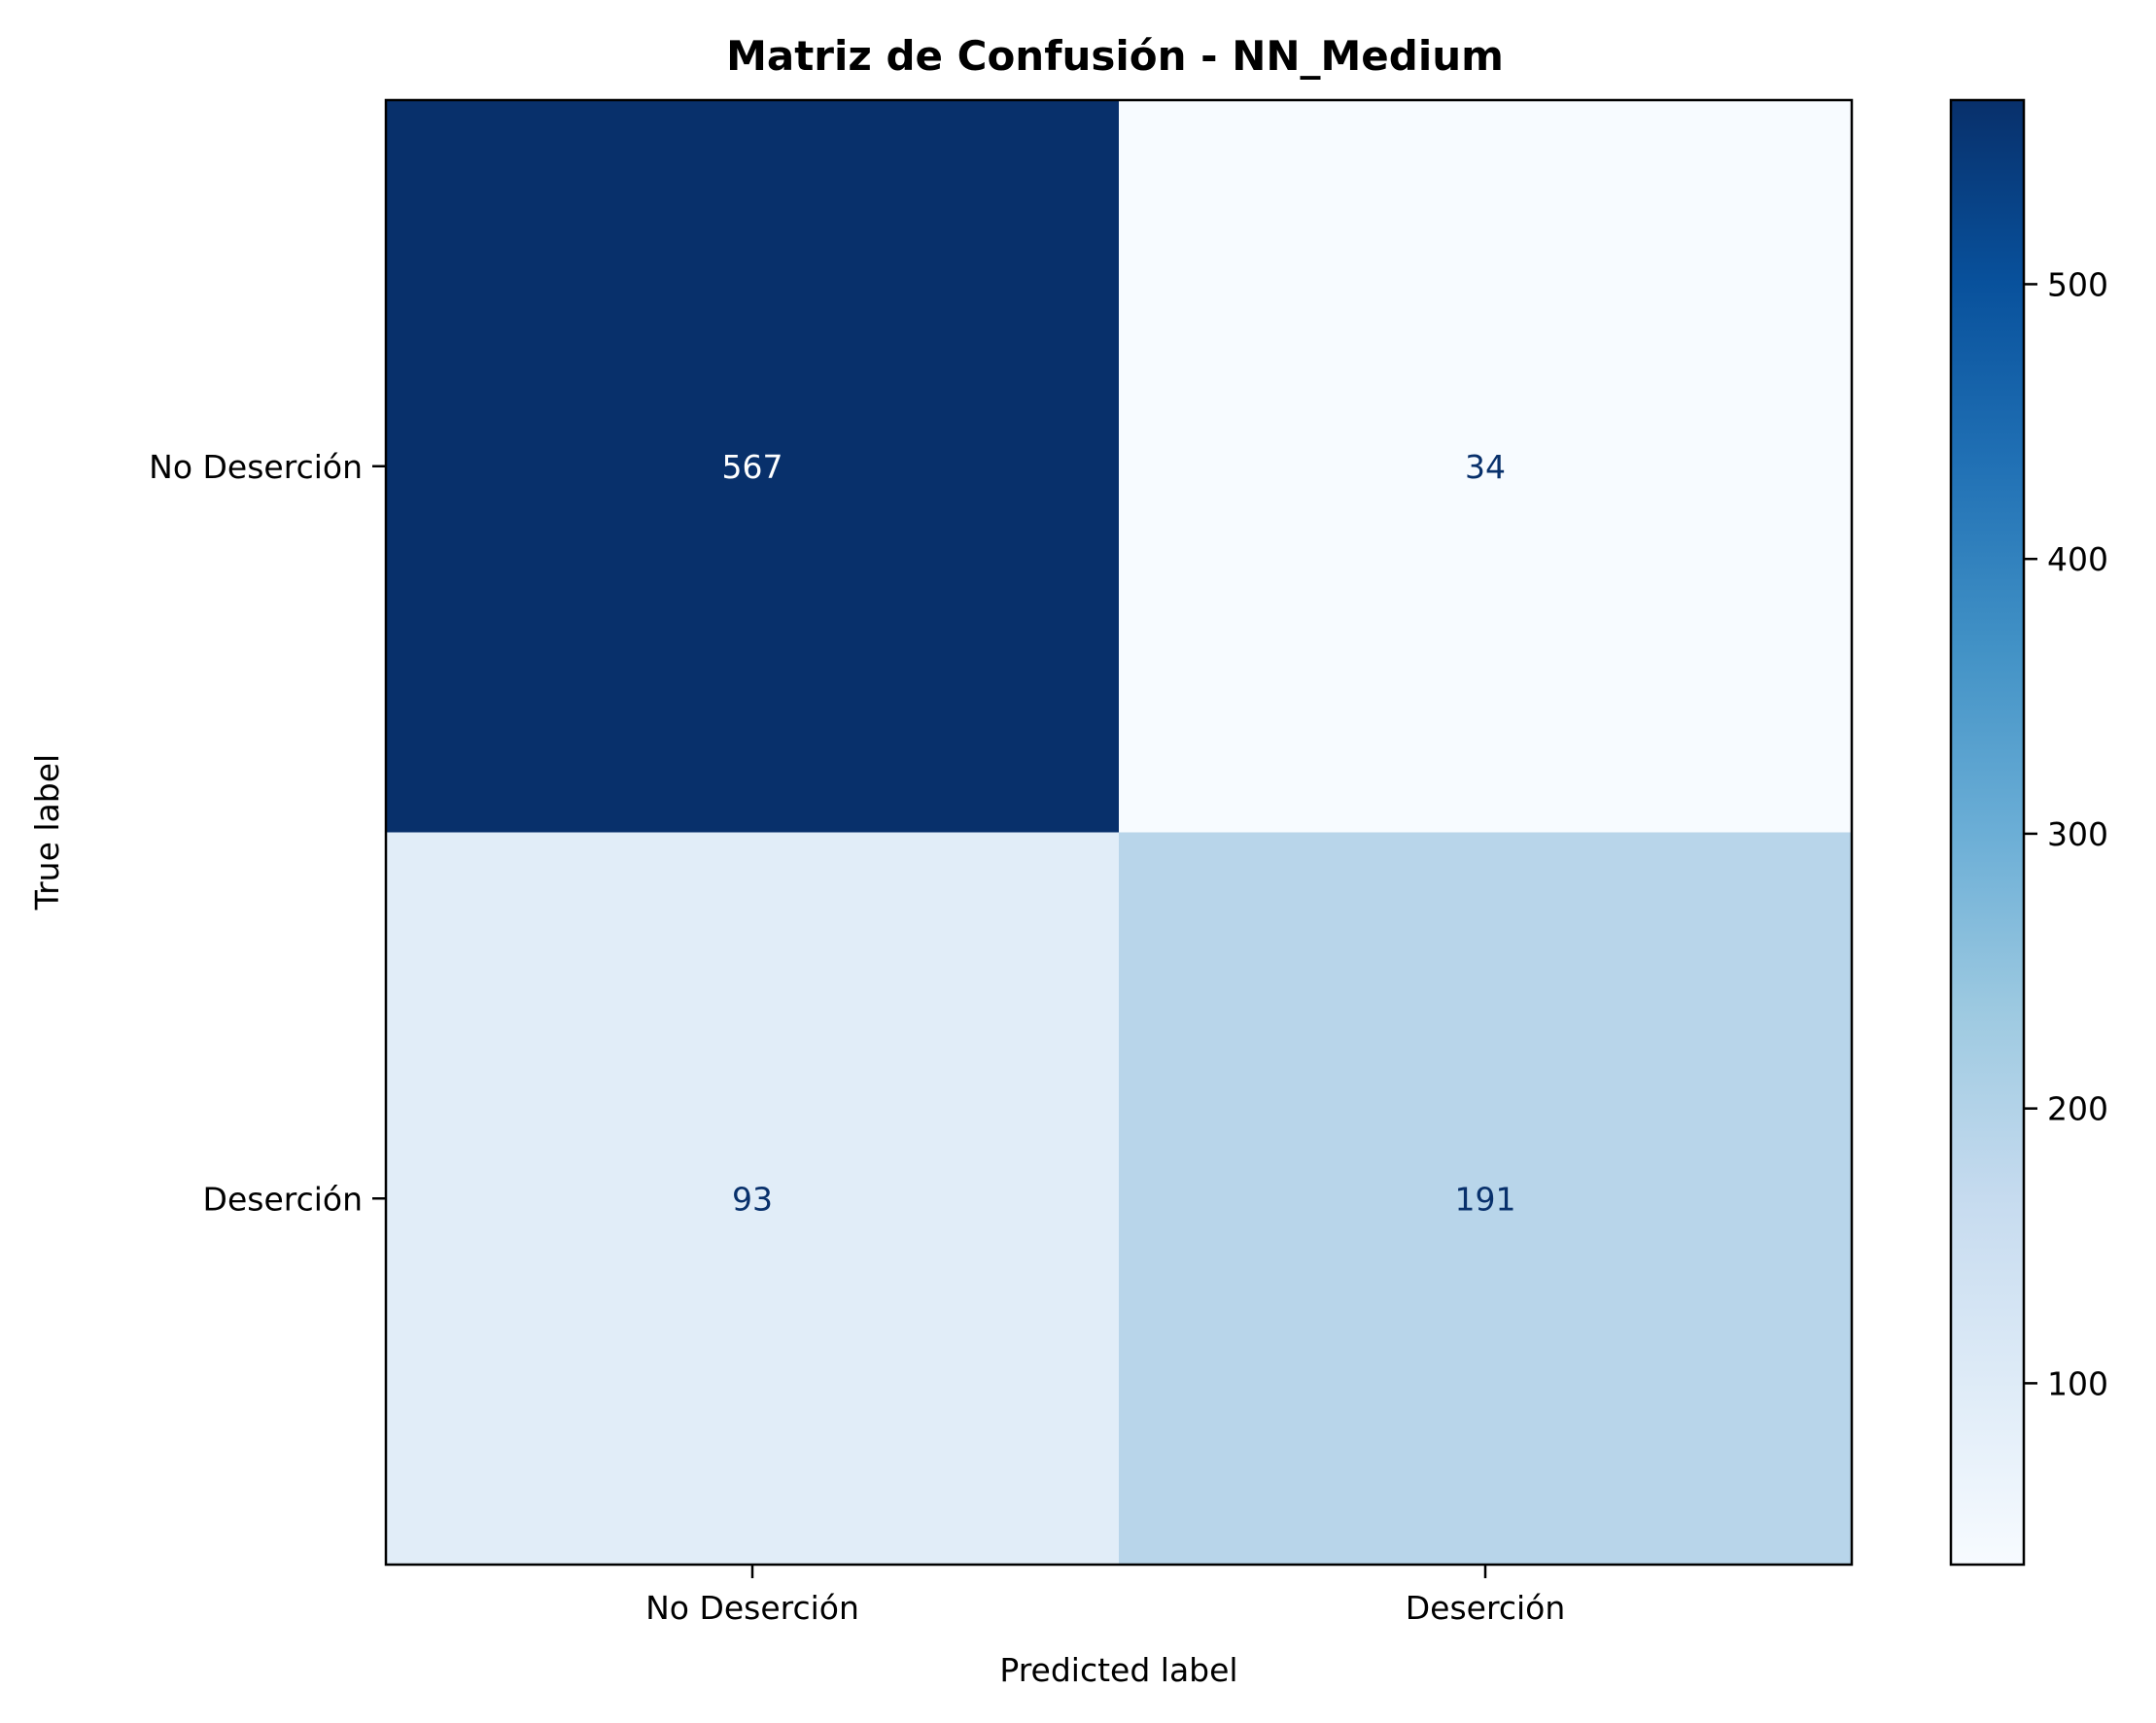  What do you see at coordinates (2077, 834) in the screenshot?
I see `colorbar-tick-label: 300` at bounding box center [2077, 834].